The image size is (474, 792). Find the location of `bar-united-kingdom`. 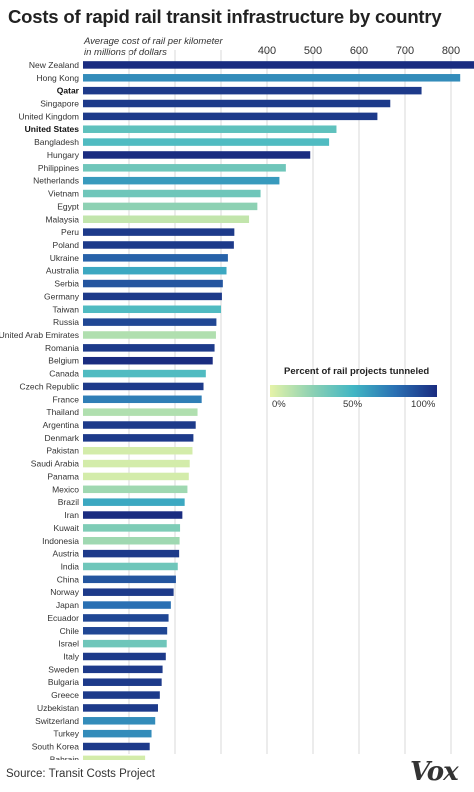

bar-united-kingdom is located at coordinates (230, 116).